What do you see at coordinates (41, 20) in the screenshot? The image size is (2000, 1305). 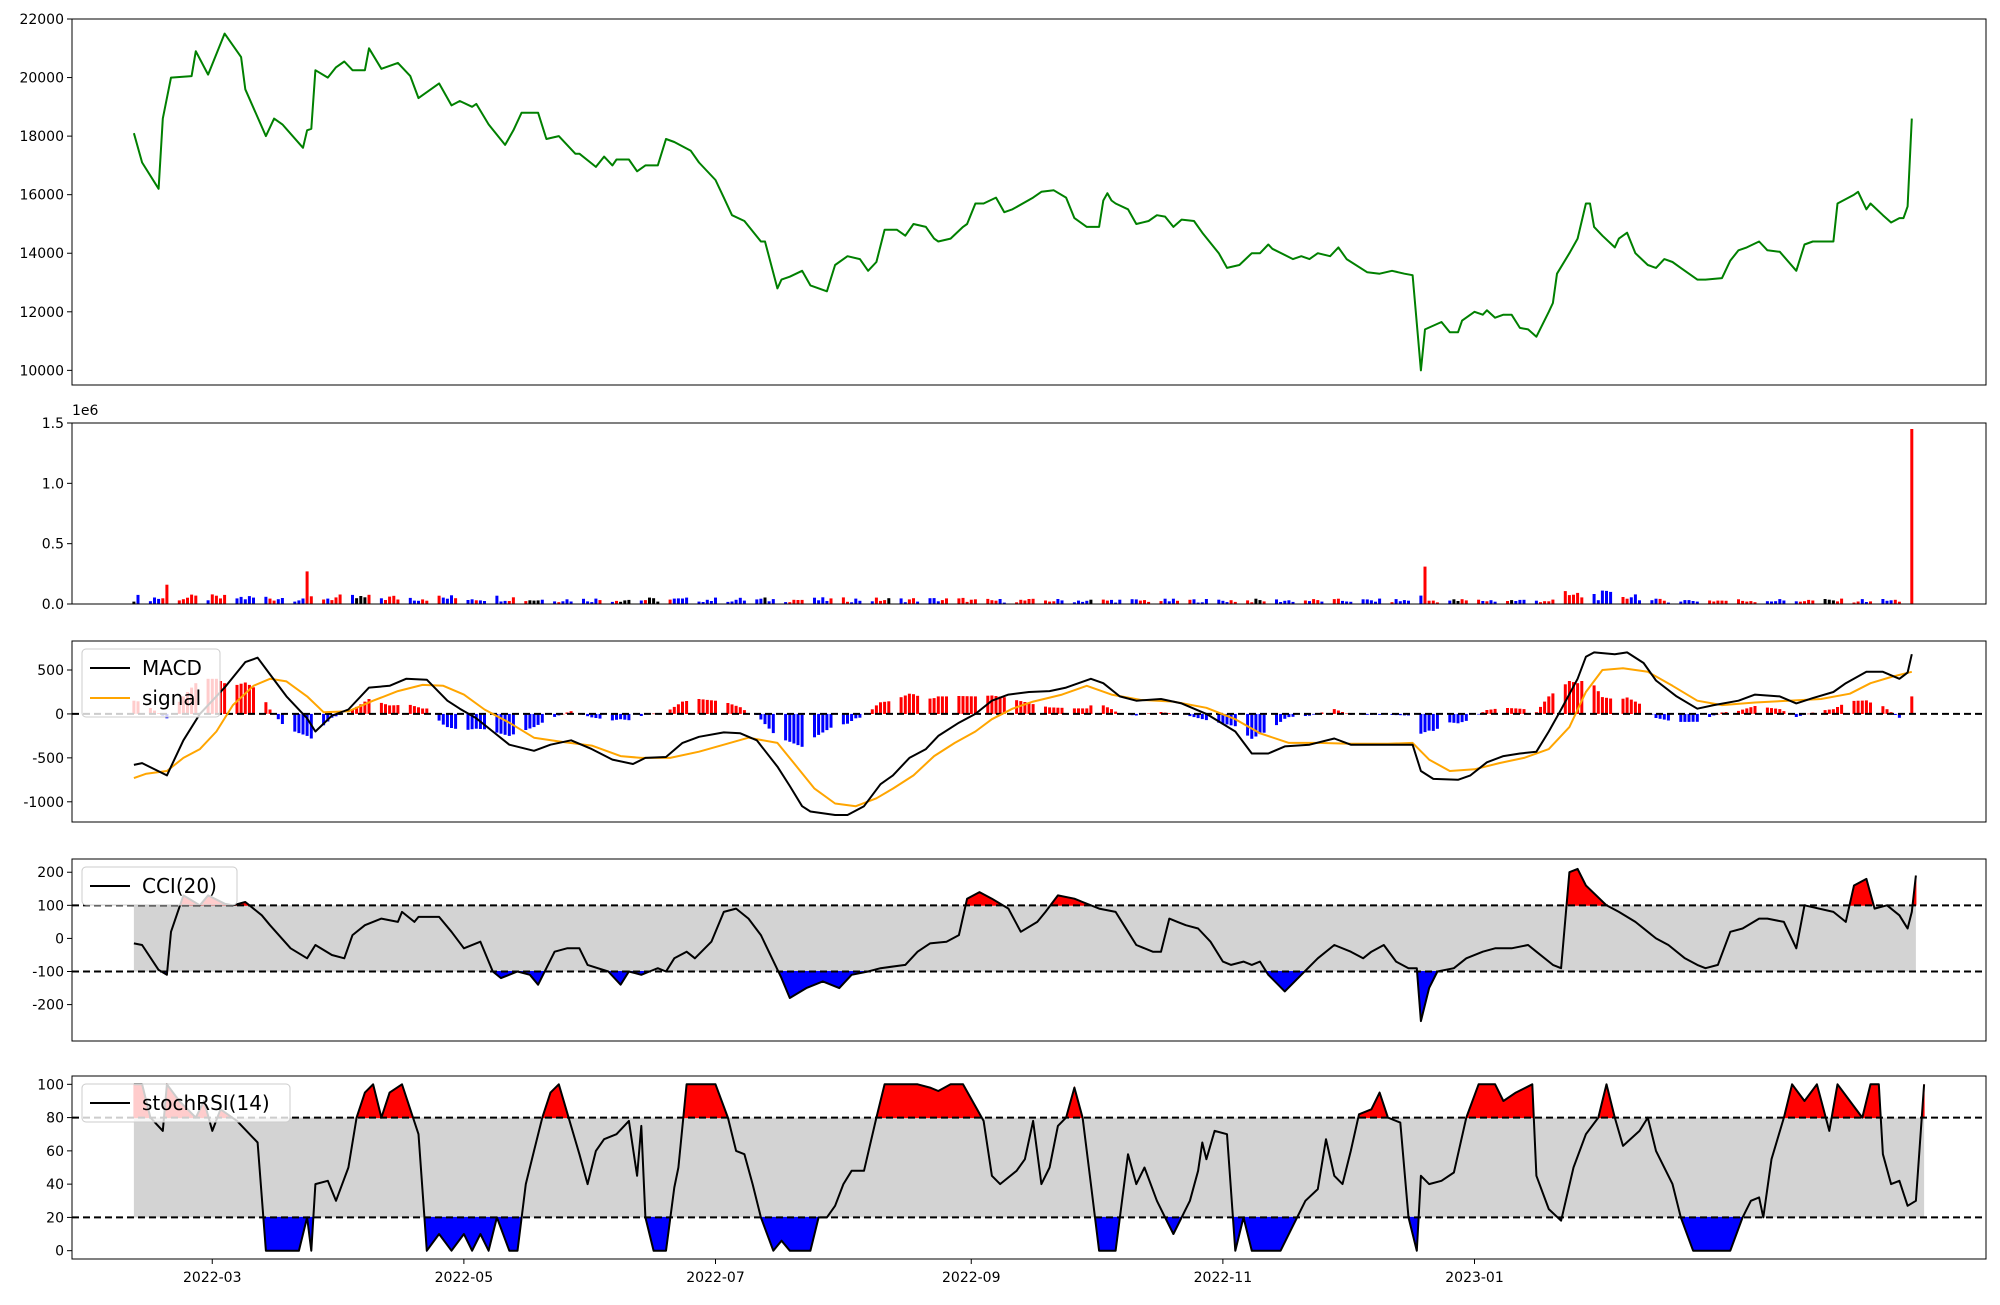 I see `price-ytick-label: 22000` at bounding box center [41, 20].